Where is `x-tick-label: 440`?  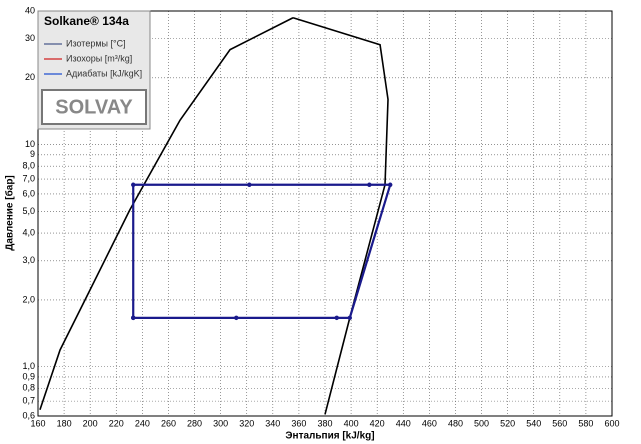 x-tick-label: 440 is located at coordinates (403, 423).